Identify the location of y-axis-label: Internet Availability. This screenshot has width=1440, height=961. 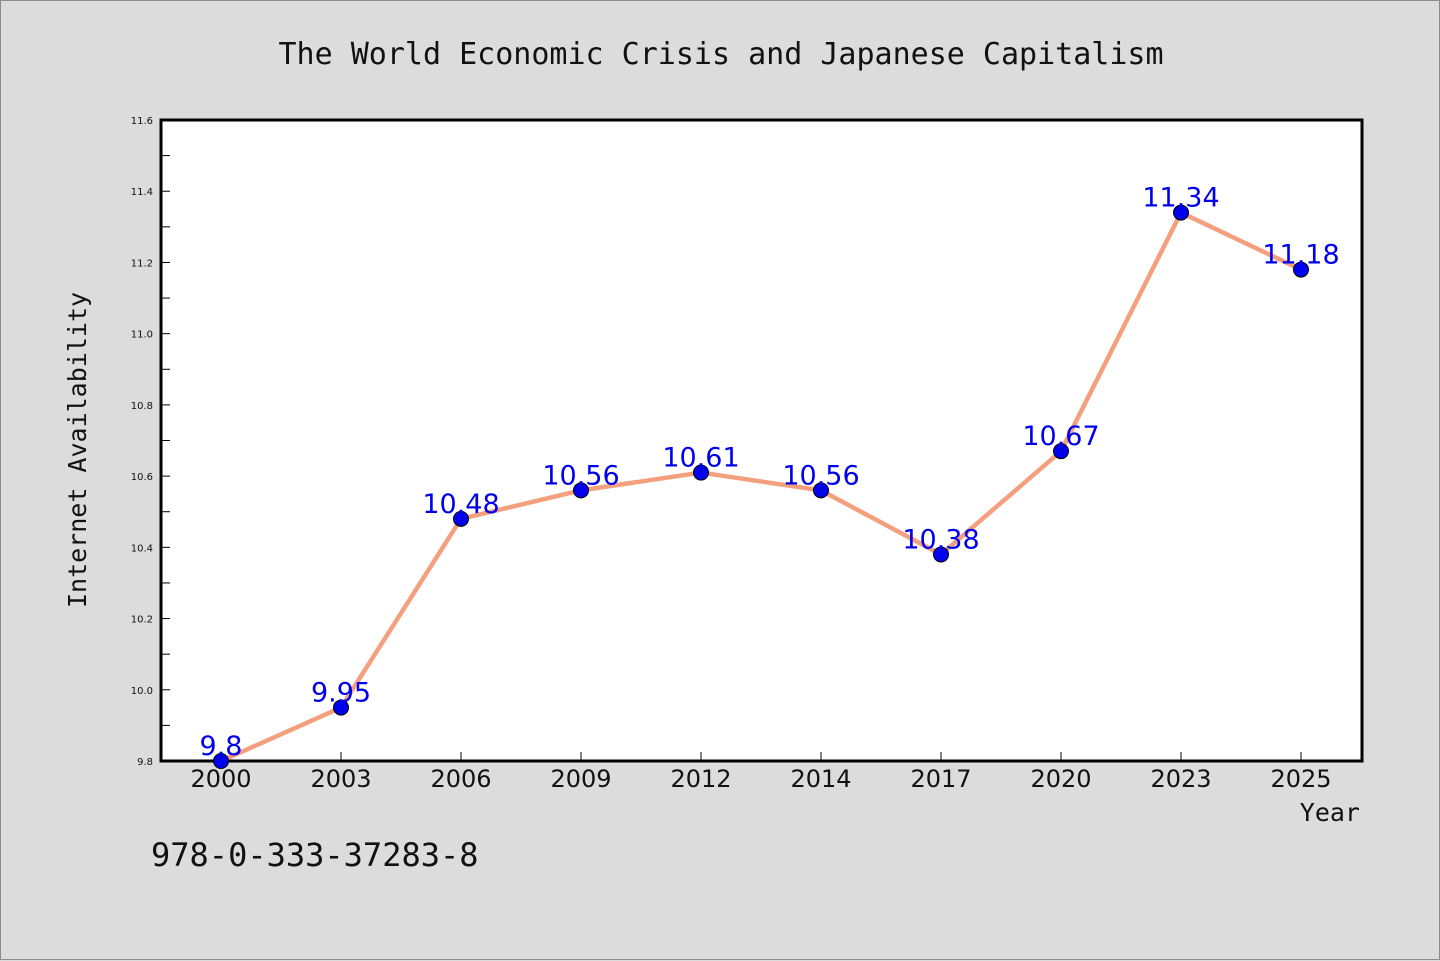
(77, 450).